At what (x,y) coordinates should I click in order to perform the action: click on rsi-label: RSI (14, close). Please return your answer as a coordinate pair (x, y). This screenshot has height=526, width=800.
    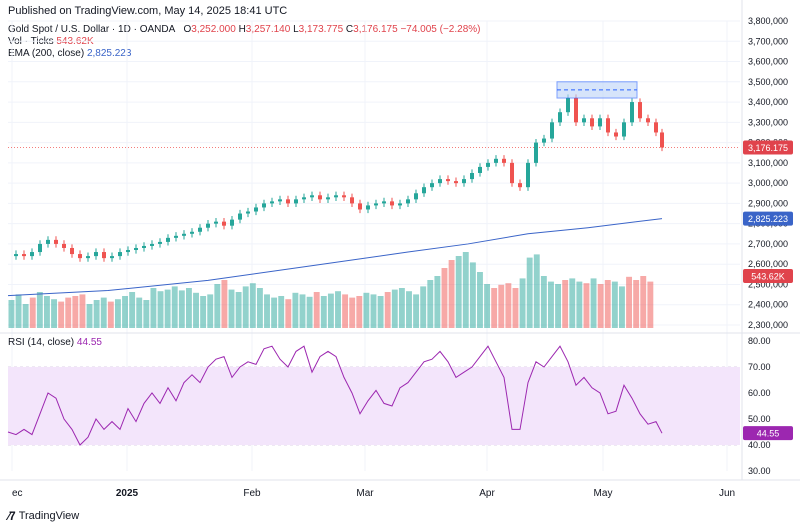
    Looking at the image, I should click on (41, 342).